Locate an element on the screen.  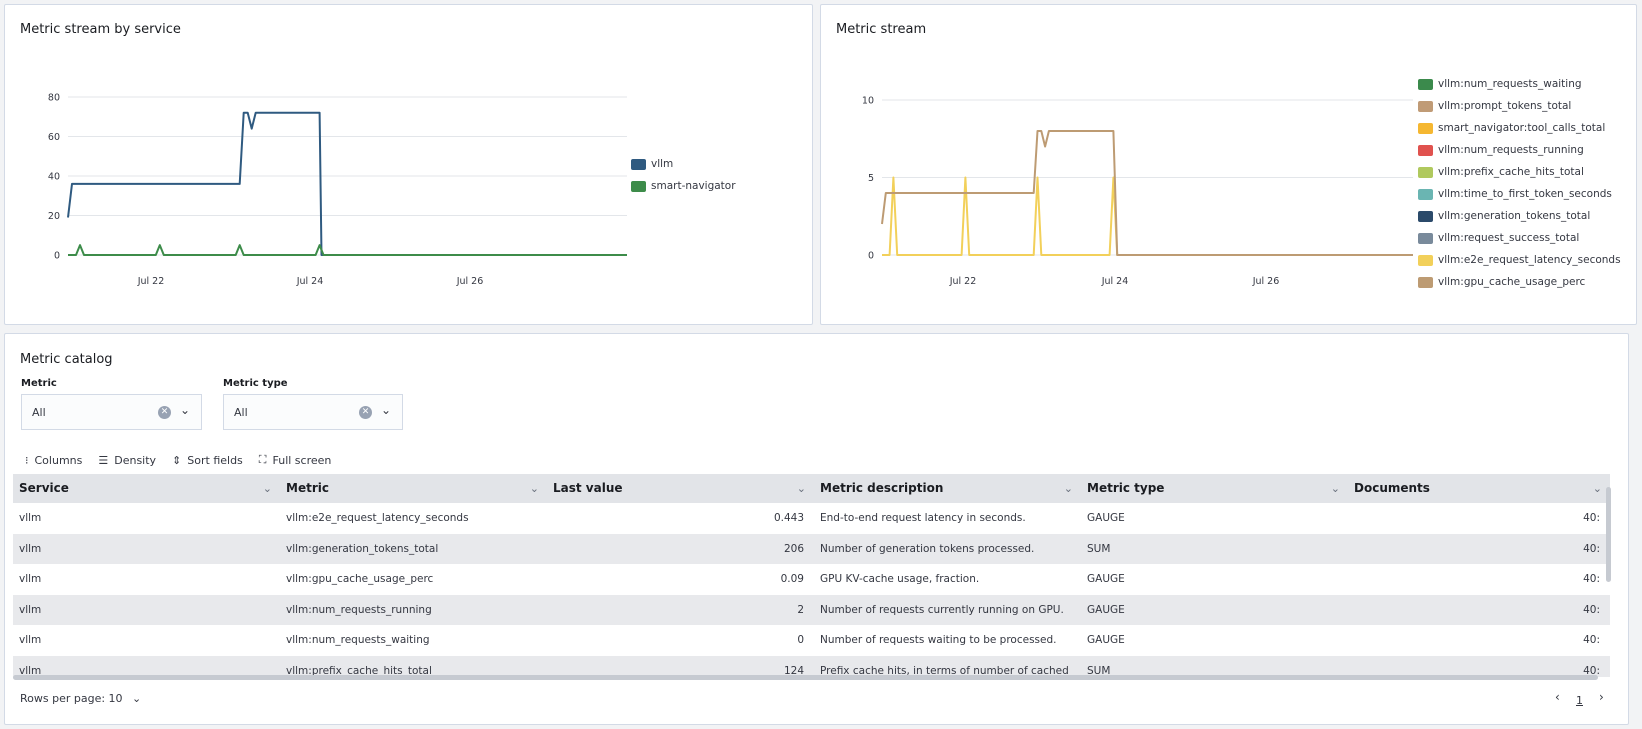
metric-type-filter-label: Metric type is located at coordinates (255, 383).